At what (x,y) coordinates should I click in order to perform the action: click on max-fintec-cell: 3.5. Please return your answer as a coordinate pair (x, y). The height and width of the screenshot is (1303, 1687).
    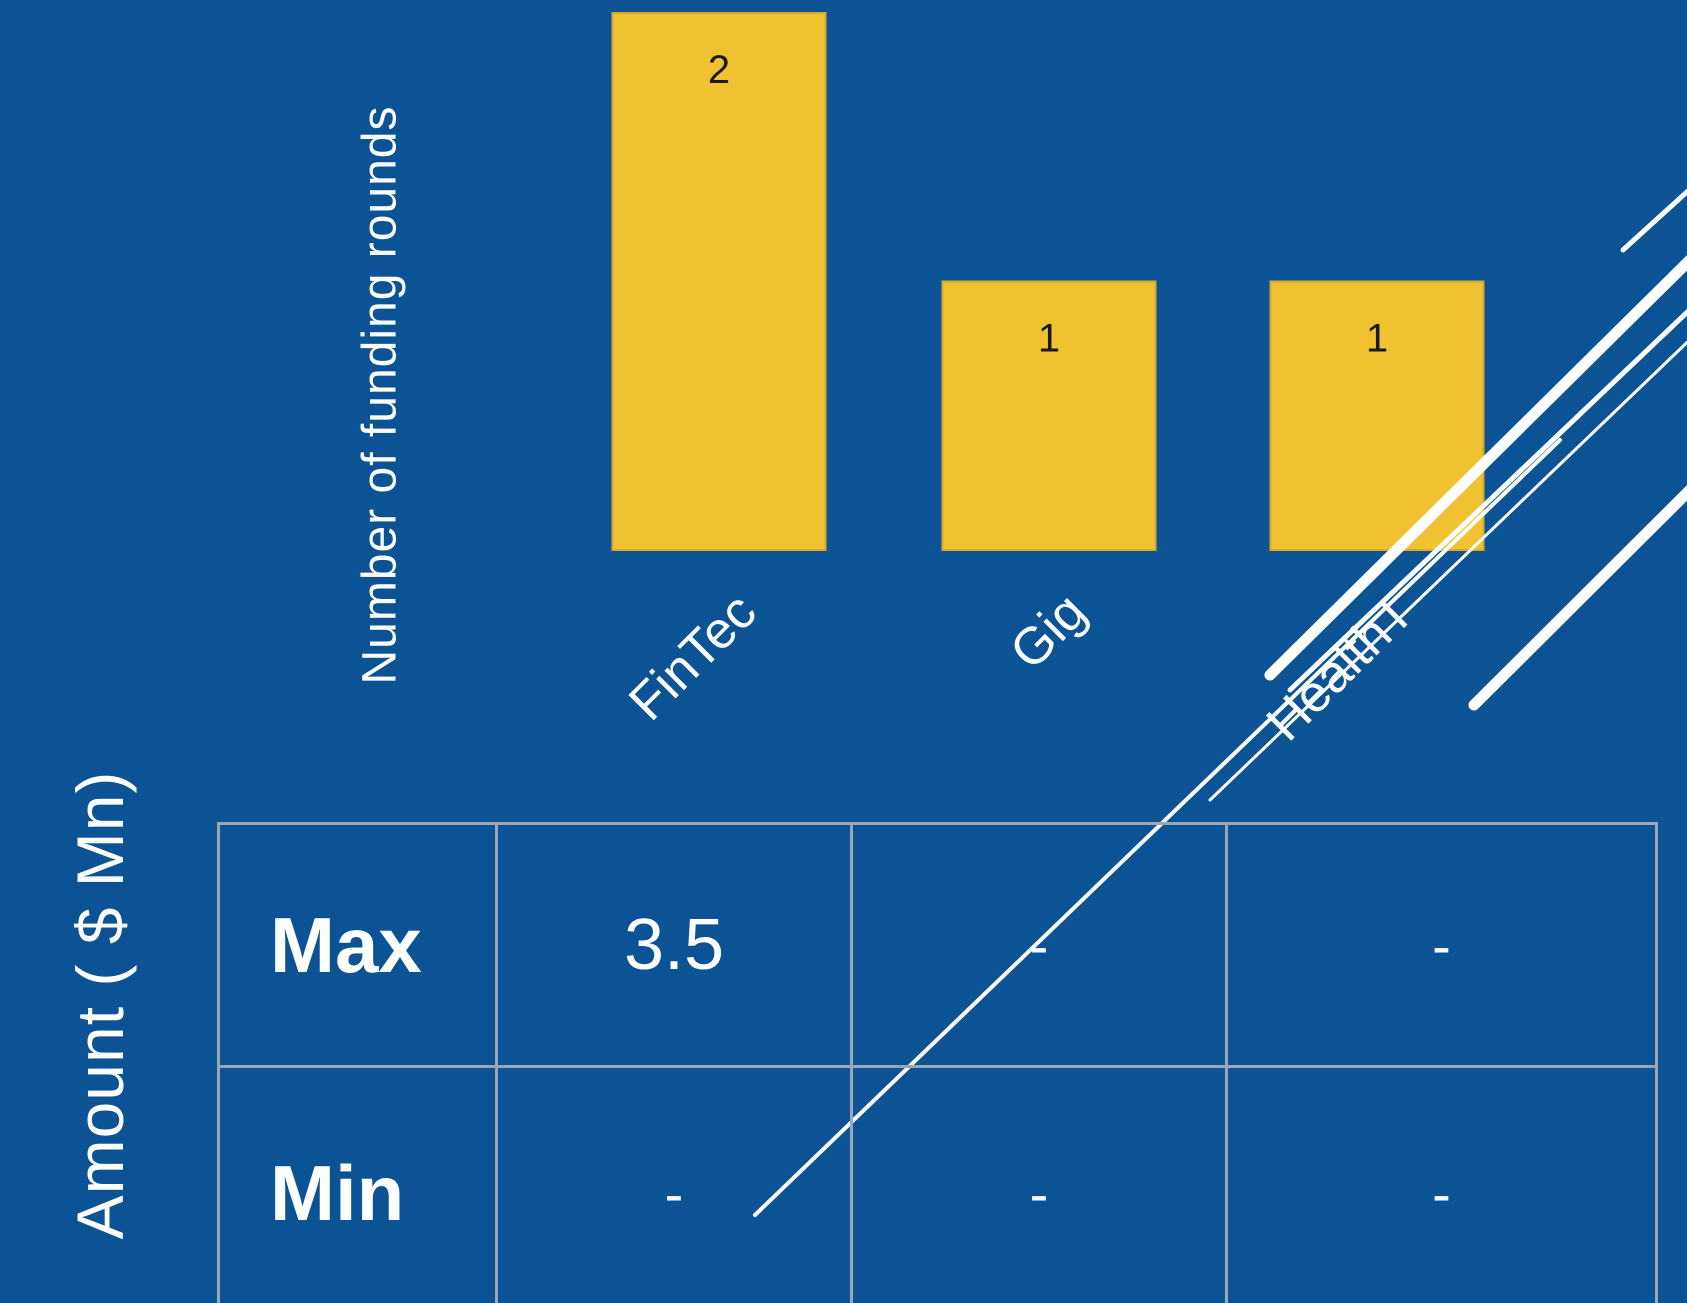
    Looking at the image, I should click on (674, 945).